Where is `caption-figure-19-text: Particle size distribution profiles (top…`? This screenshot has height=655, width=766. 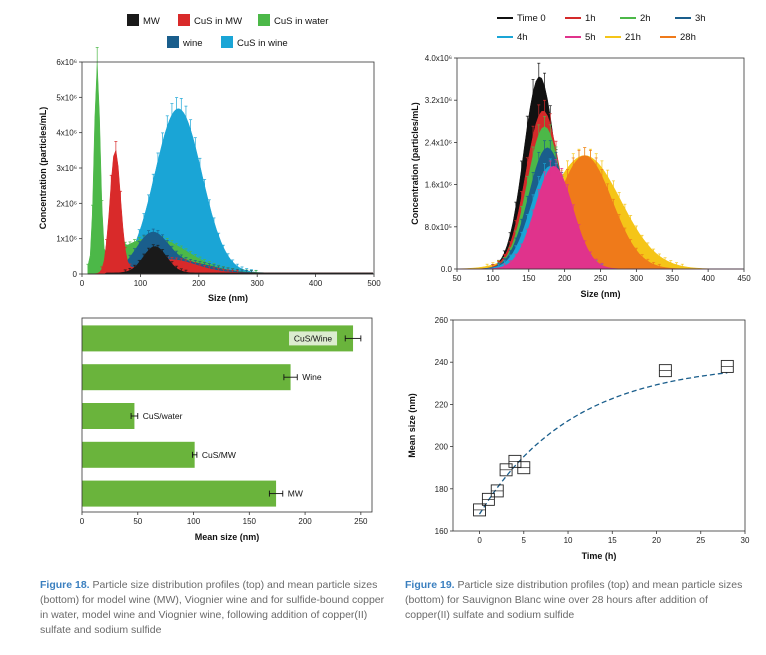
caption-figure-19-text: Particle size distribution profiles (top… is located at coordinates (574, 600).